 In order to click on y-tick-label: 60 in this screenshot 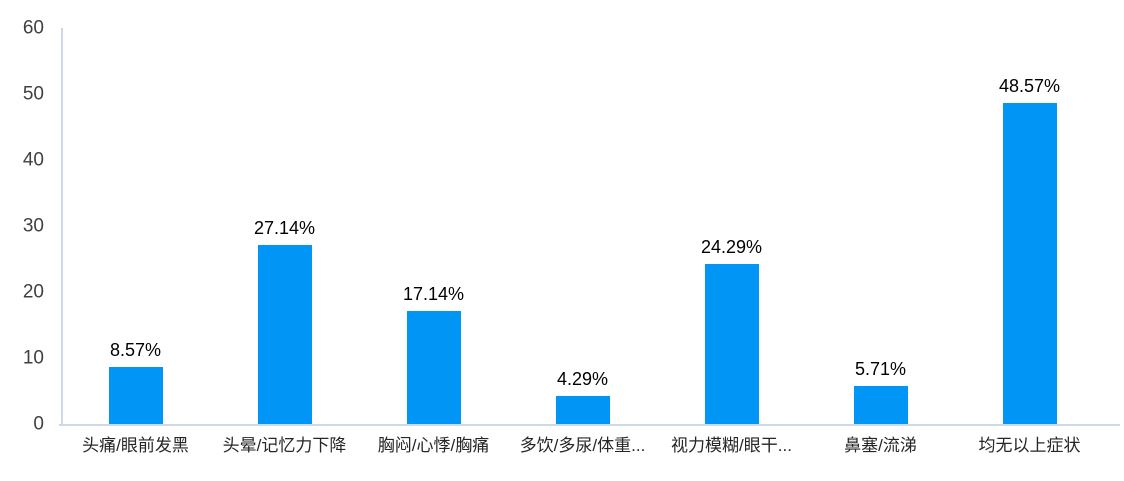, I will do `click(33, 28)`.